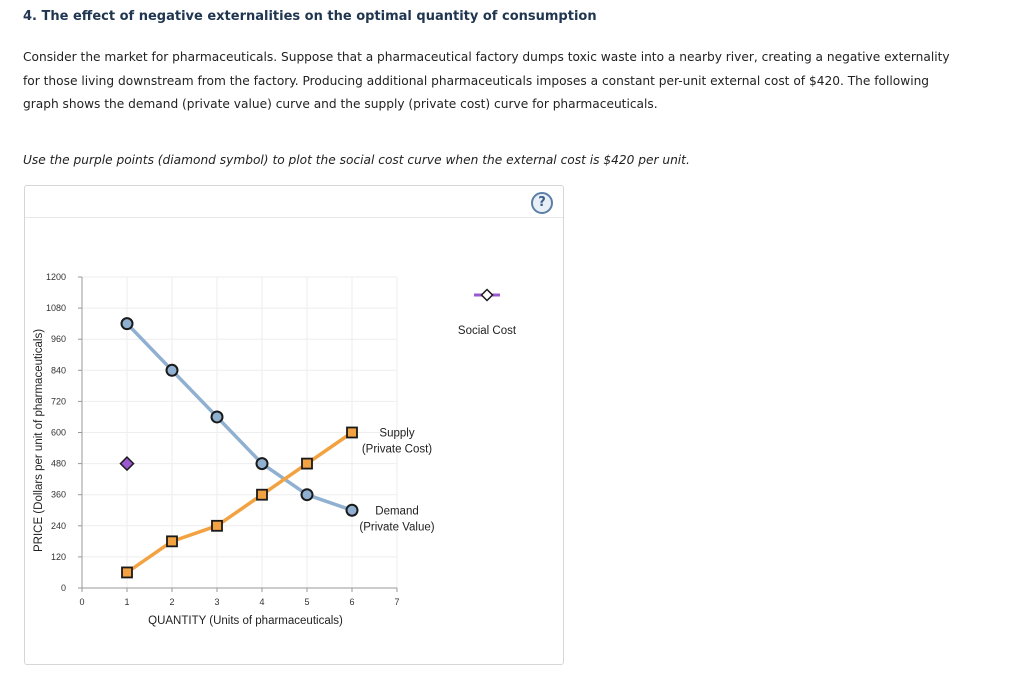 The height and width of the screenshot is (675, 1024). I want to click on chart-axes, so click(238, 434).